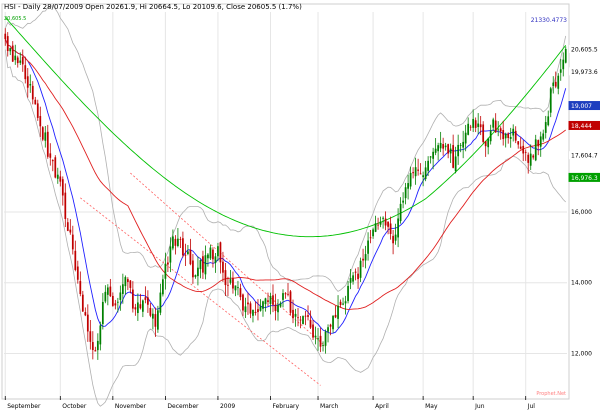 The image size is (600, 414). What do you see at coordinates (227, 406) in the screenshot?
I see `x-tick-label: 2009` at bounding box center [227, 406].